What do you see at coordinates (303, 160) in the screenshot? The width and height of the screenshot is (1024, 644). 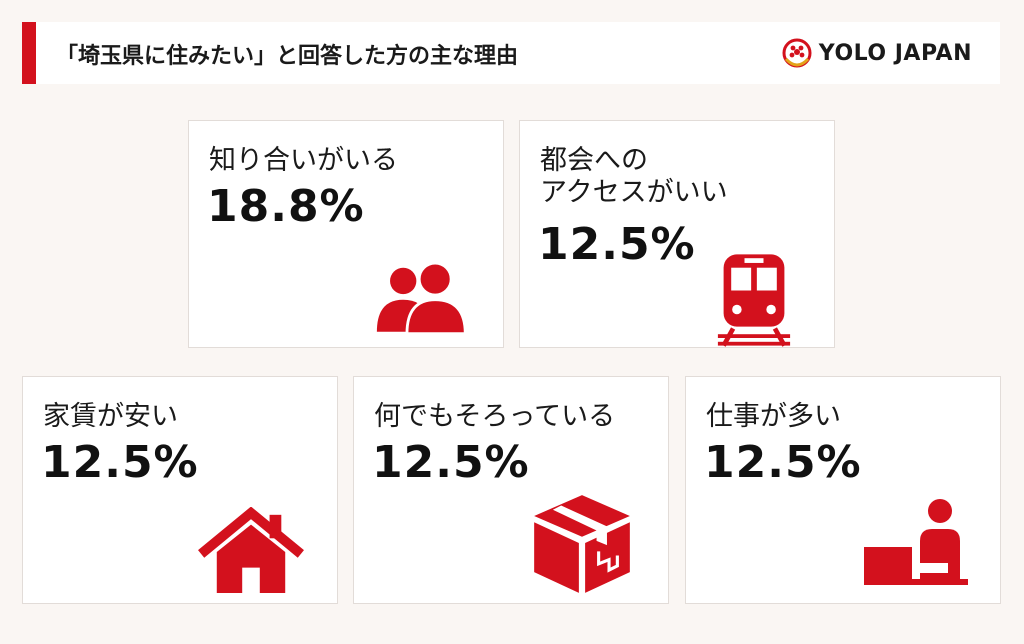 I see `reason-label: 知り合いがいる` at bounding box center [303, 160].